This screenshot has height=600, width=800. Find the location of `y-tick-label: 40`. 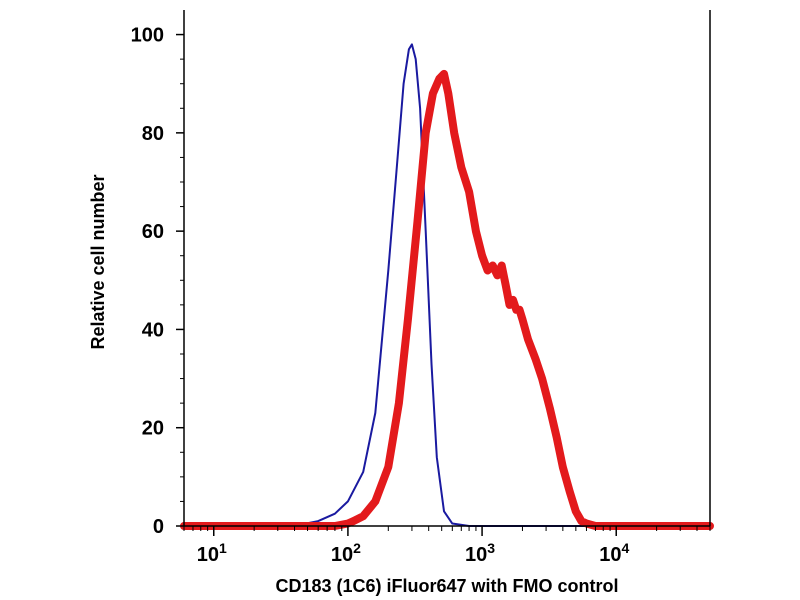

y-tick-label: 40 is located at coordinates (153, 330).